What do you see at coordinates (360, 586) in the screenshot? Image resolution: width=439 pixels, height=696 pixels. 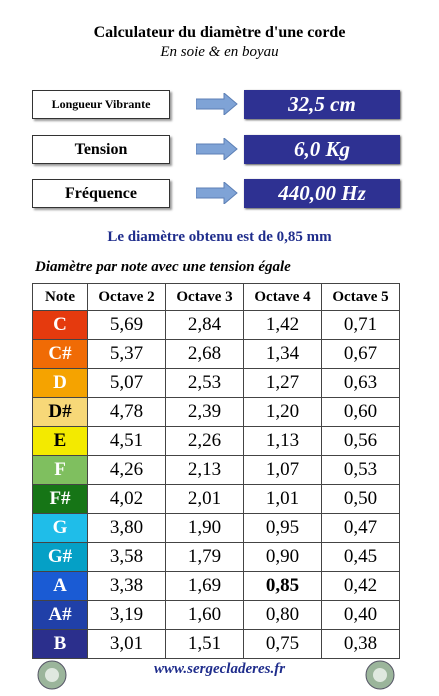 I see `diameter-cell: 0,42` at bounding box center [360, 586].